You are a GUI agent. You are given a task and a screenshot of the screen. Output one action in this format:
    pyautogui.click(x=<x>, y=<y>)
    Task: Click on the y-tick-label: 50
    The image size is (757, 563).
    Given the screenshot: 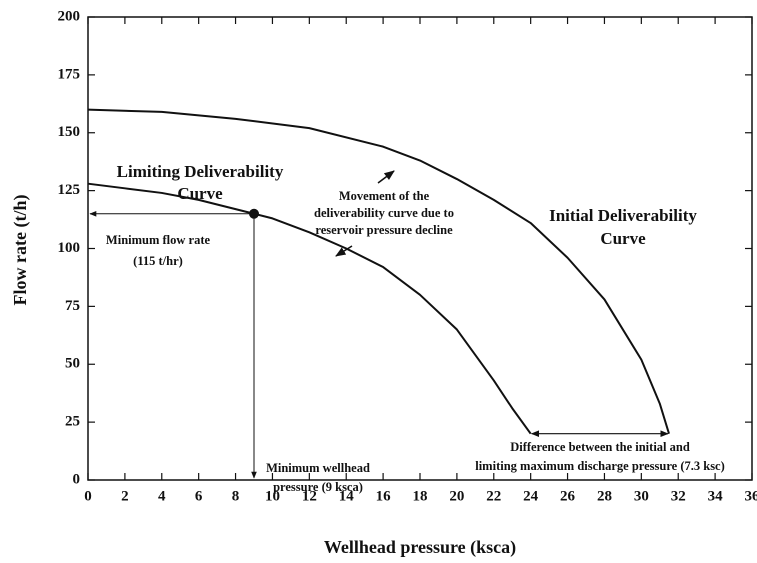 What is the action you would take?
    pyautogui.click(x=72, y=364)
    